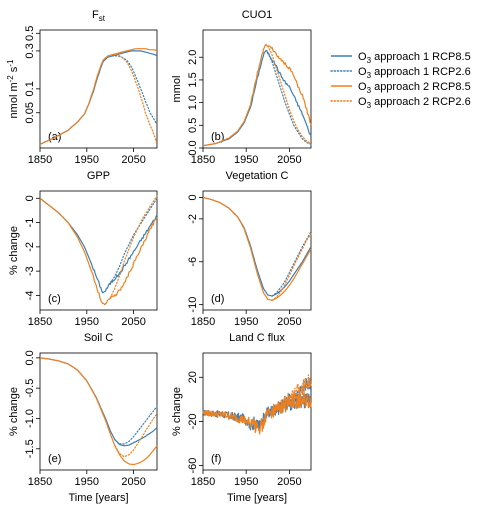 The image size is (500, 519). I want to click on panel-c: GPP (c) 1850 1950 2050 -4 -3 -2 -1 0 % change, so click(83, 249).